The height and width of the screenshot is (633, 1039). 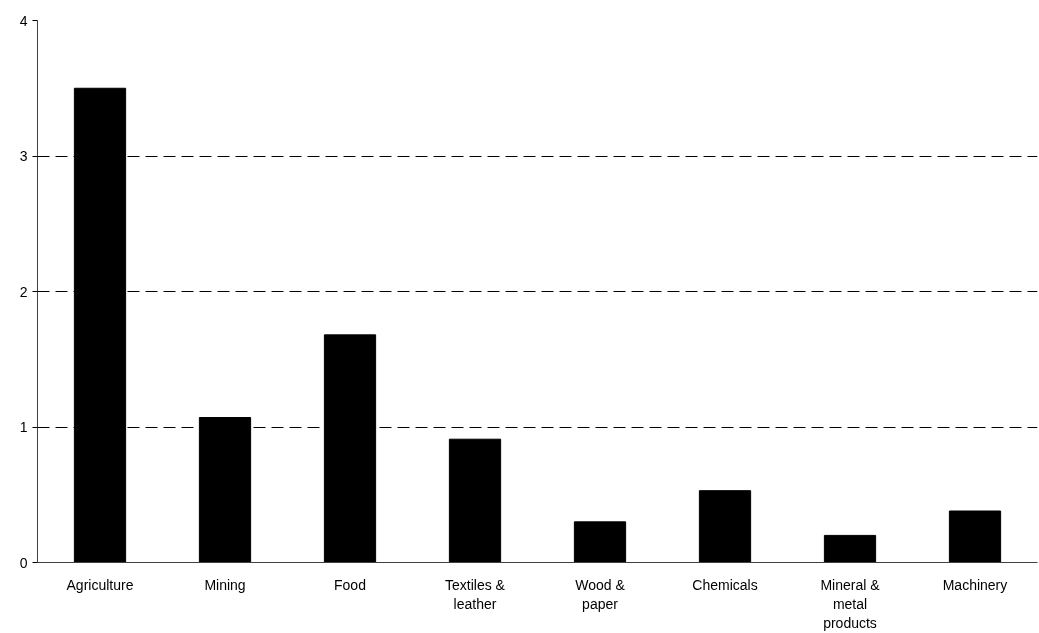 What do you see at coordinates (23, 427) in the screenshot?
I see `y-tick-label: 1` at bounding box center [23, 427].